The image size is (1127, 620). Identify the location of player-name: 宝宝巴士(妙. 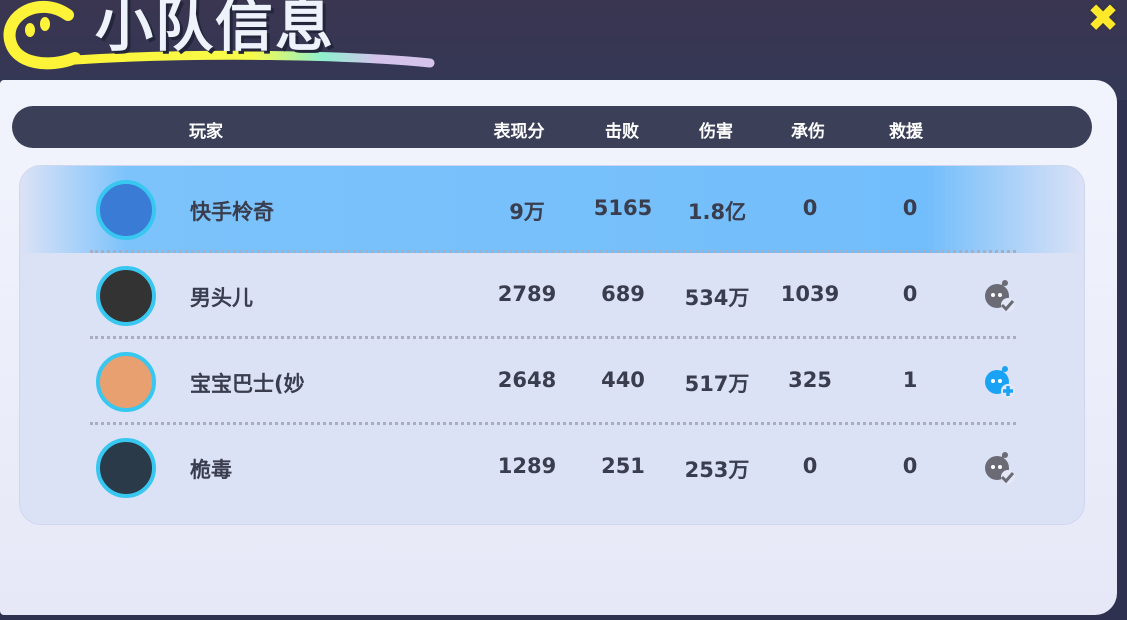
(247, 384).